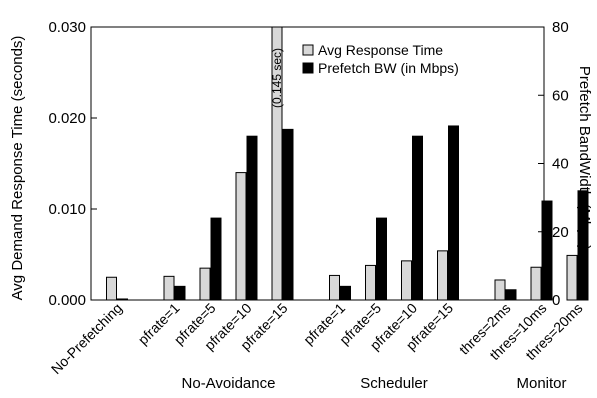  What do you see at coordinates (394, 383) in the screenshot?
I see `group-label: Scheduler` at bounding box center [394, 383].